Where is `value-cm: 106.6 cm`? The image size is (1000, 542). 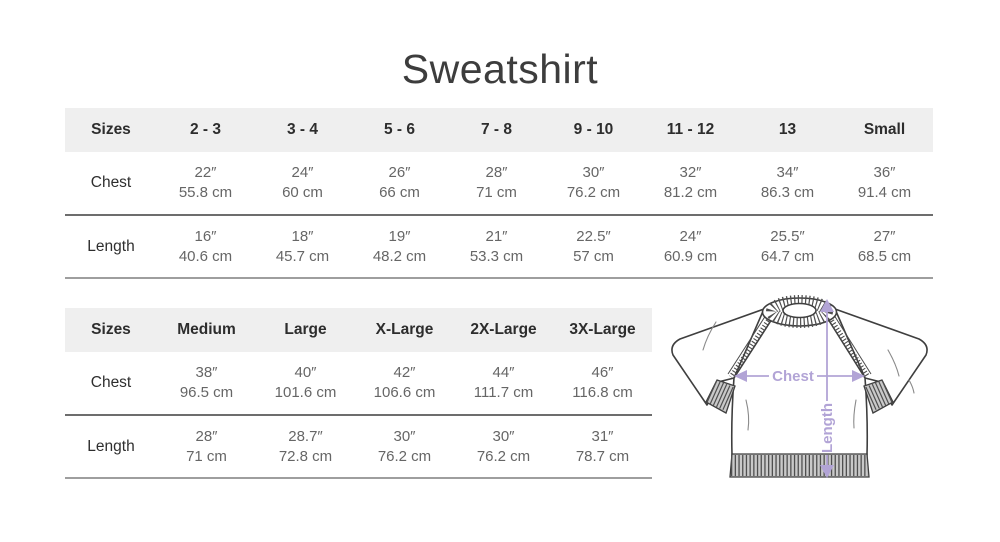 value-cm: 106.6 cm is located at coordinates (404, 392).